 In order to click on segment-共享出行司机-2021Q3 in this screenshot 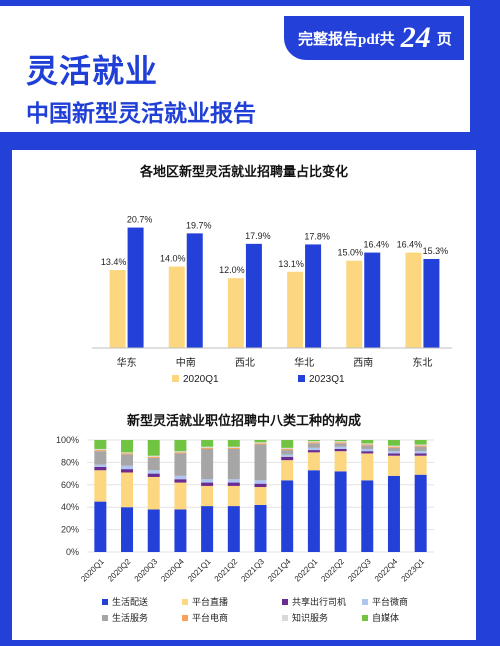, I will do `click(260, 485)`.